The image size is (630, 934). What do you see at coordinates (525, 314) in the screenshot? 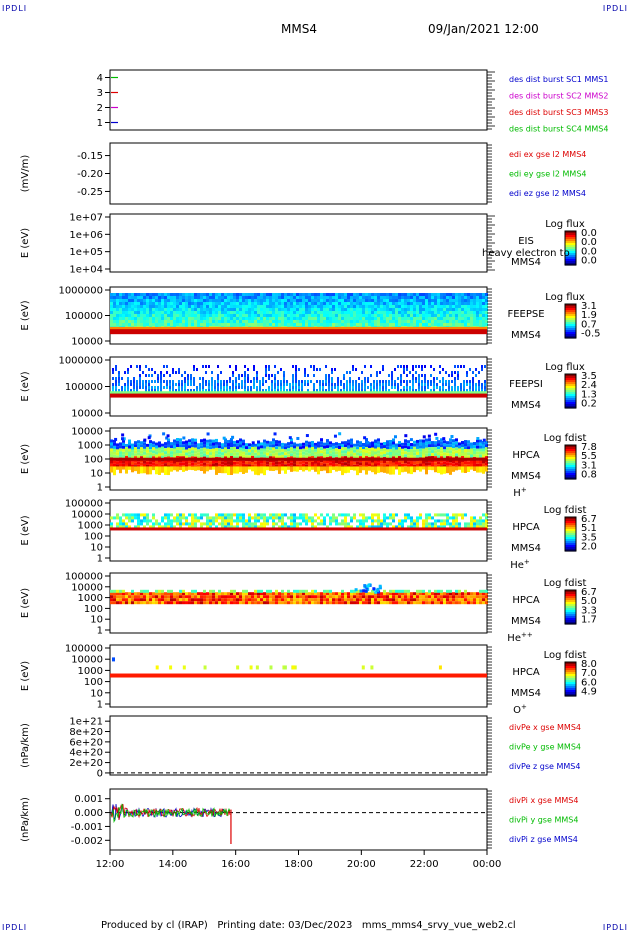
I see `panel-feepse-side-label-instrument: FEEPSE` at bounding box center [525, 314].